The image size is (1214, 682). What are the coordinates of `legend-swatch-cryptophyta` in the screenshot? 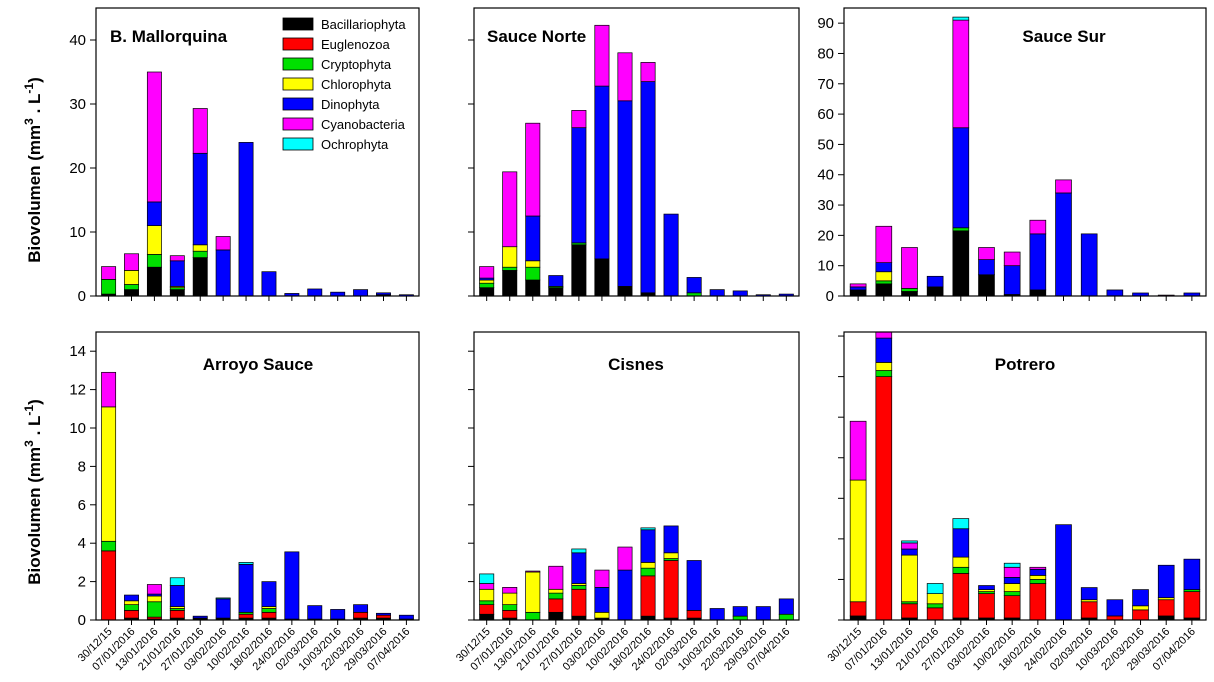 It's located at (298, 64).